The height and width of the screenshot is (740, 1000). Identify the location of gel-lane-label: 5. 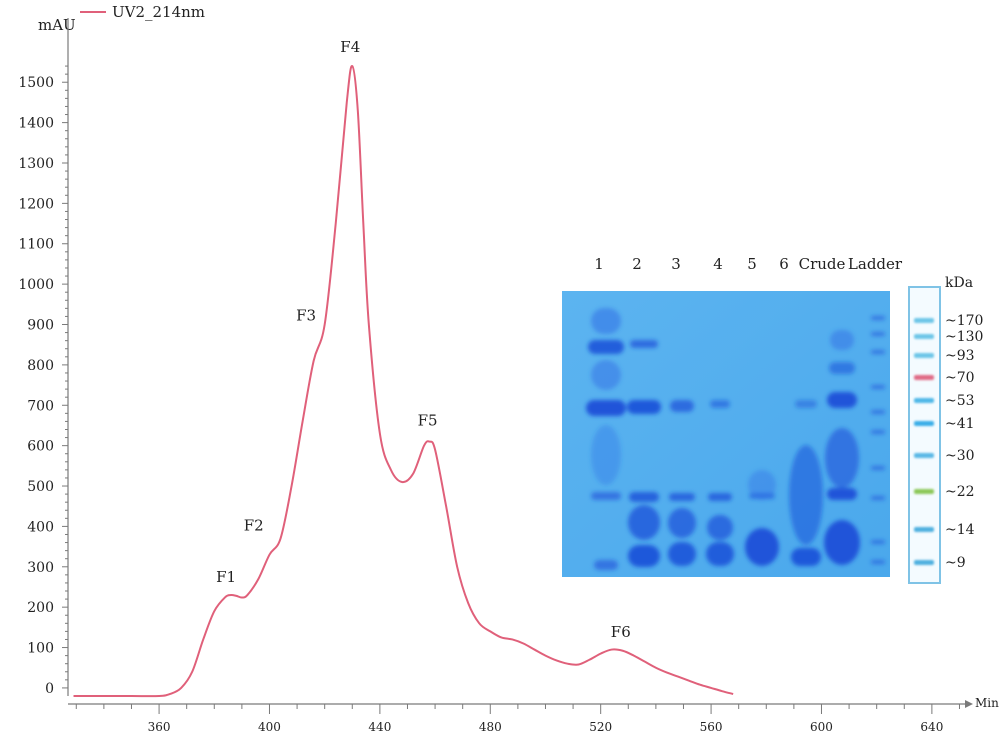
(752, 264).